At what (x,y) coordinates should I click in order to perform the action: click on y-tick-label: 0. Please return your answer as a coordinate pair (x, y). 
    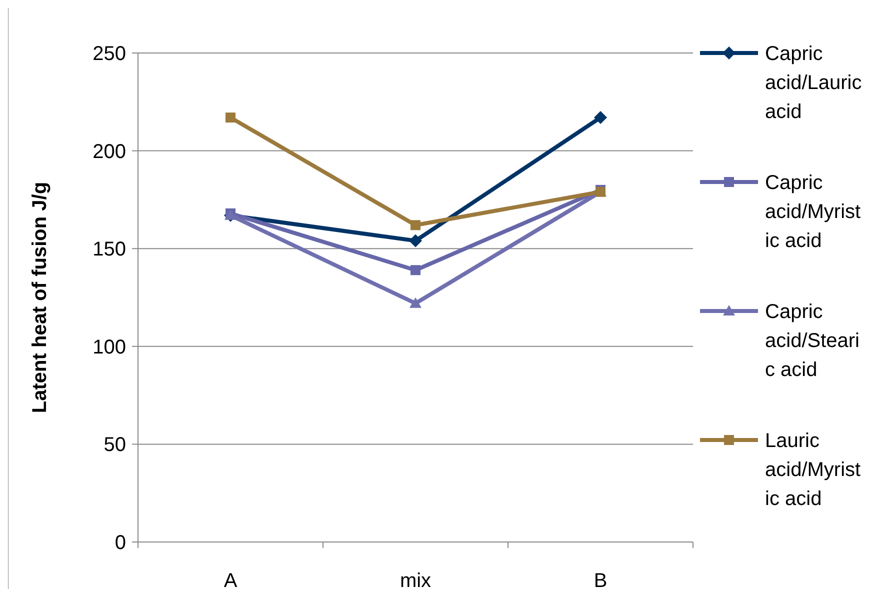
    Looking at the image, I should click on (120, 543).